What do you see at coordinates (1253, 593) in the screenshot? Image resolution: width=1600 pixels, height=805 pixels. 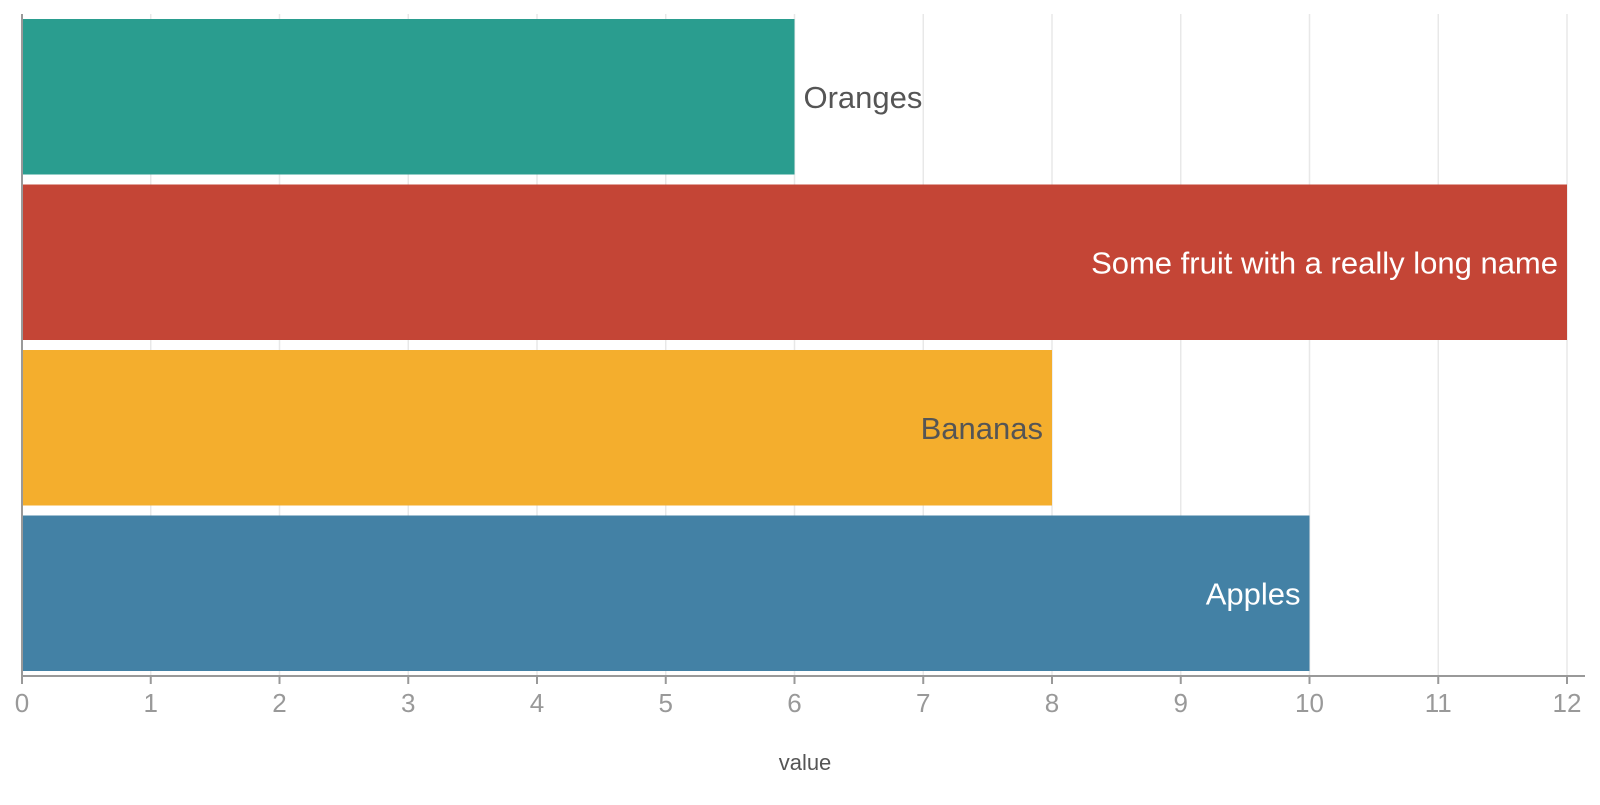 I see `bar-label: Apples` at bounding box center [1253, 593].